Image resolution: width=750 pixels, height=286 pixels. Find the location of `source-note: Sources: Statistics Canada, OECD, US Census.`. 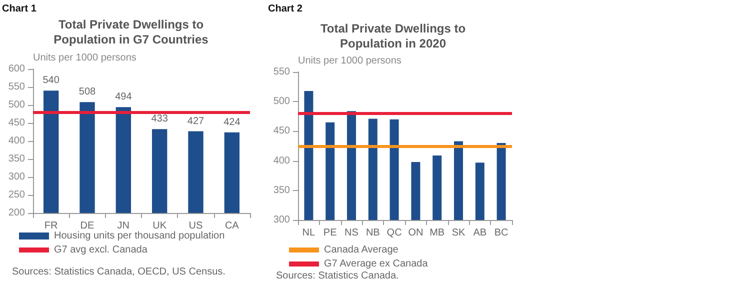

source-note: Sources: Statistics Canada, OECD, US Census. is located at coordinates (119, 272).